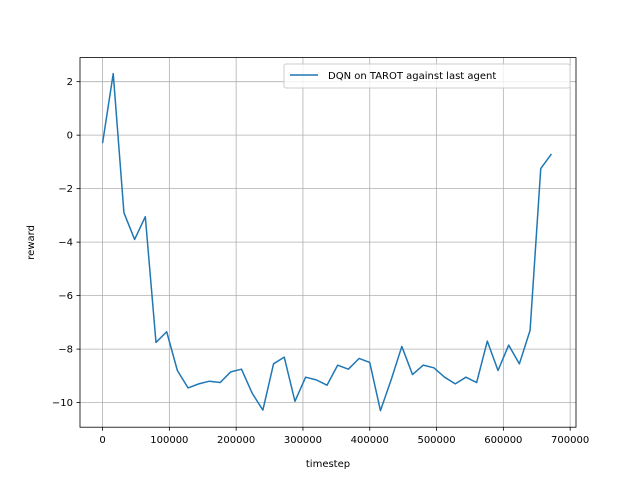 The image size is (640, 480). I want to click on y-tick-label: 0, so click(70, 136).